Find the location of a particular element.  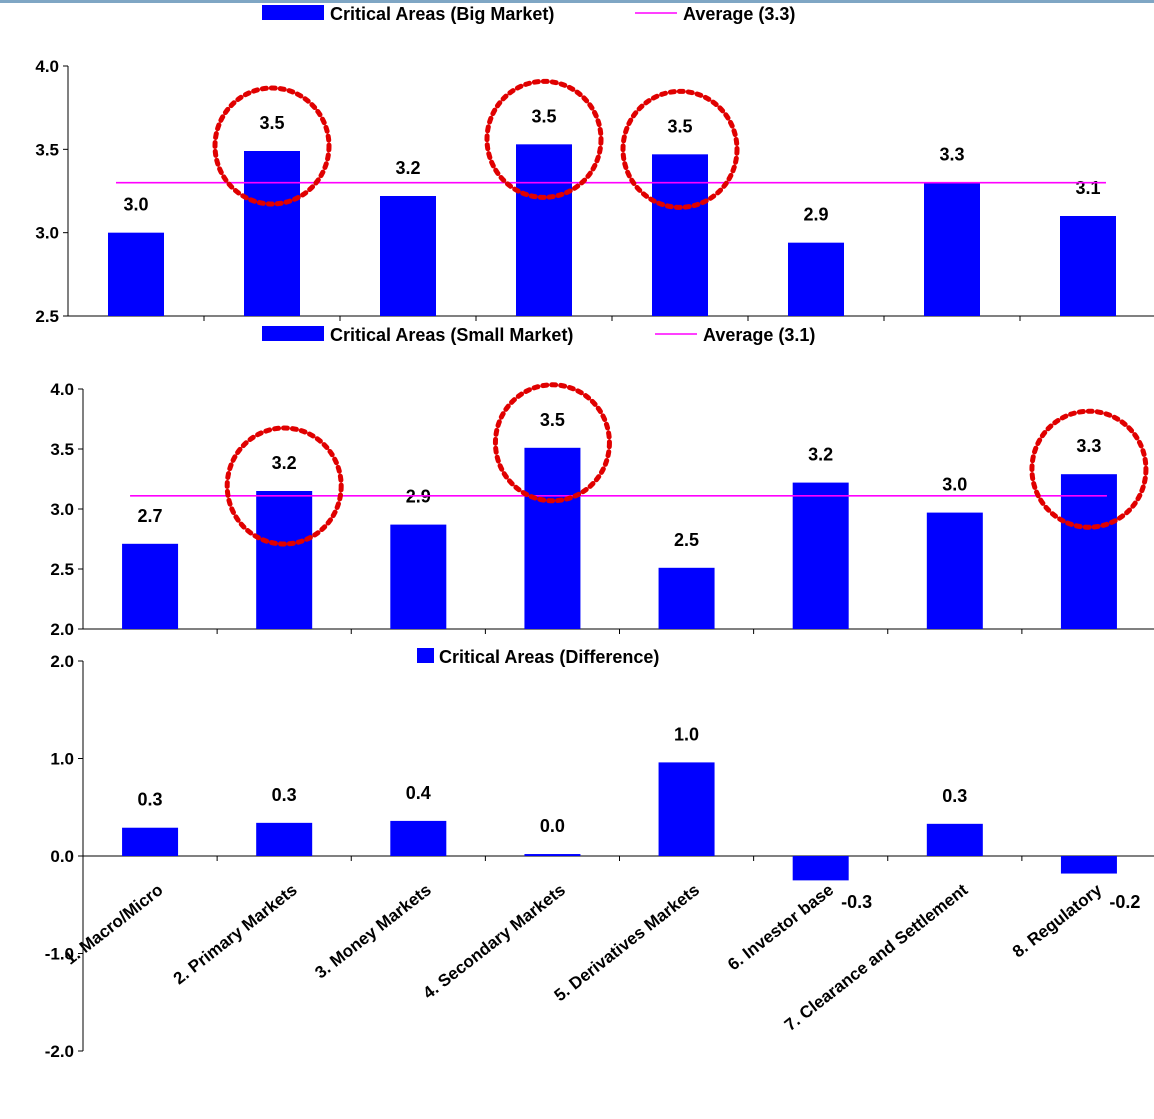

value-label-3: 3.2 is located at coordinates (407, 168).